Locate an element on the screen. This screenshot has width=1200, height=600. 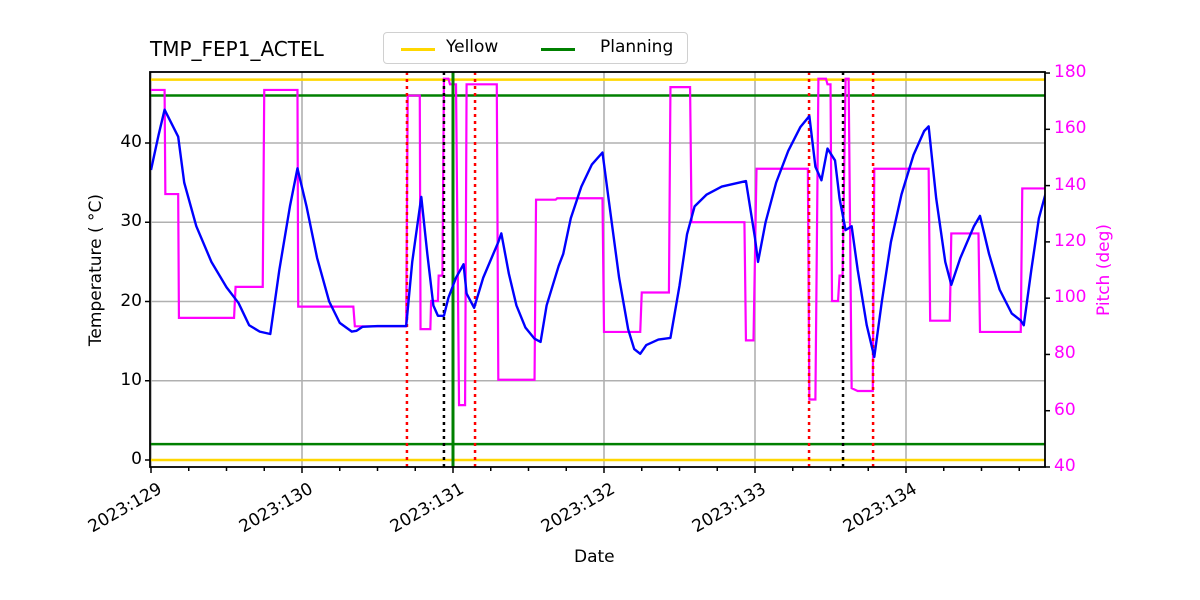
y-tick-label-right: 60 is located at coordinates (1065, 409).